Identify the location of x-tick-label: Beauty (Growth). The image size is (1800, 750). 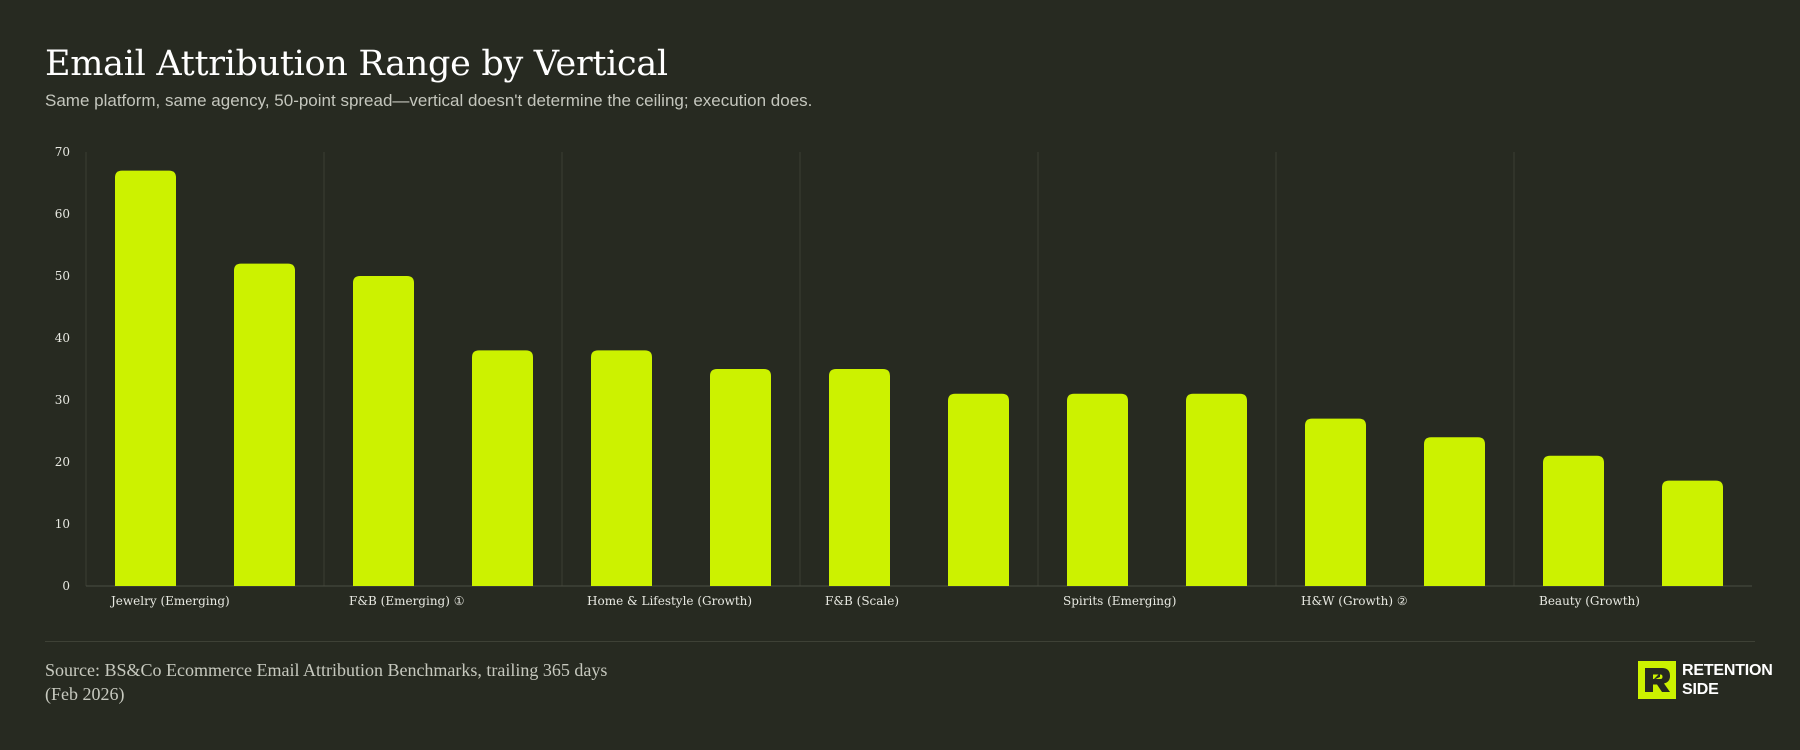
(1589, 601).